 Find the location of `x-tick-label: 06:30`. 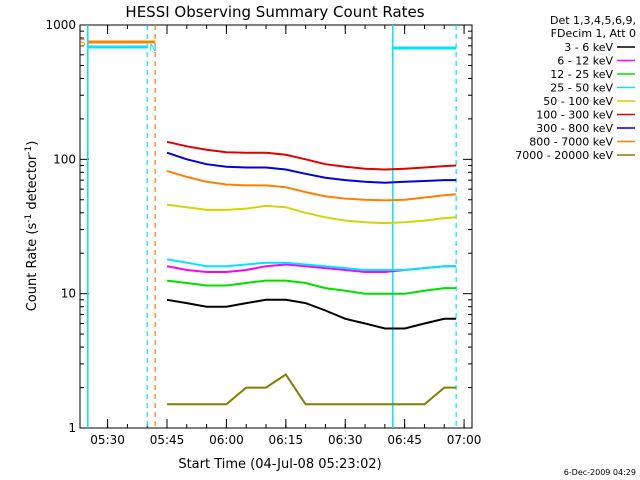

x-tick-label: 06:30 is located at coordinates (345, 440).